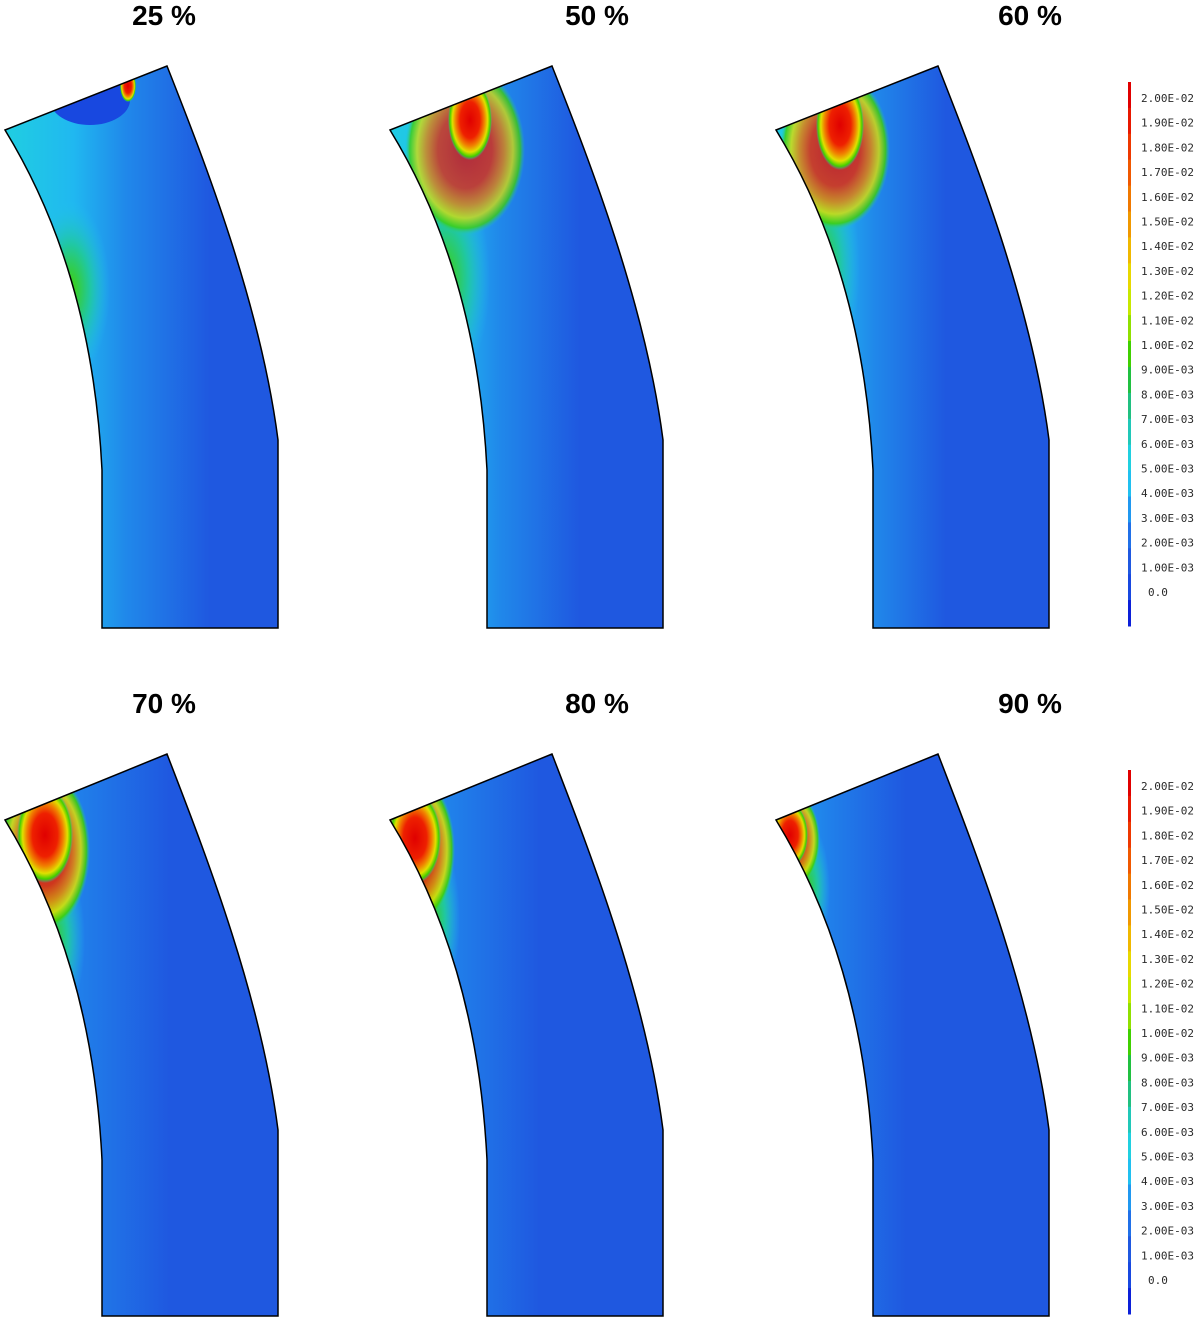  Describe the element at coordinates (597, 15) in the screenshot. I see `panel-title-50: 50 %` at that location.